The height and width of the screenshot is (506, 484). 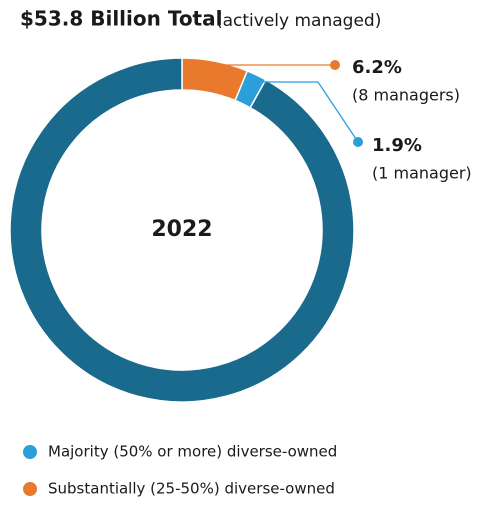 I want to click on chart-title: $53.8 Billion Total, so click(x=121, y=19).